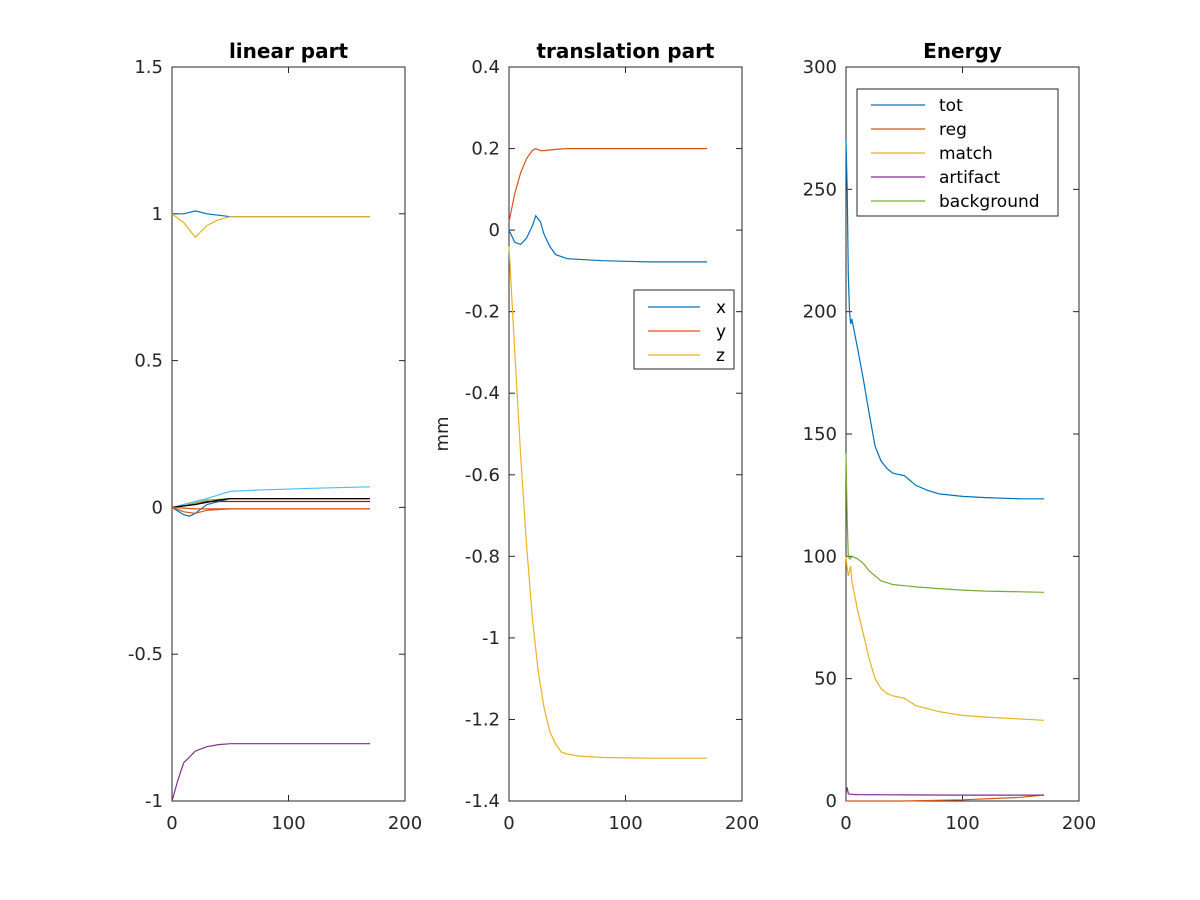 Image resolution: width=1200 pixels, height=900 pixels. Describe the element at coordinates (148, 361) in the screenshot. I see `y-tick-label: 0.5` at that location.